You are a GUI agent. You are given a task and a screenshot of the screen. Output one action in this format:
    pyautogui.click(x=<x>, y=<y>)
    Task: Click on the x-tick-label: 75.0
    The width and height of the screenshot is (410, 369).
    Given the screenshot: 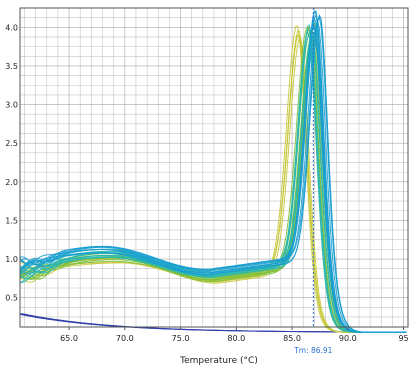 What is the action you would take?
    pyautogui.click(x=181, y=338)
    